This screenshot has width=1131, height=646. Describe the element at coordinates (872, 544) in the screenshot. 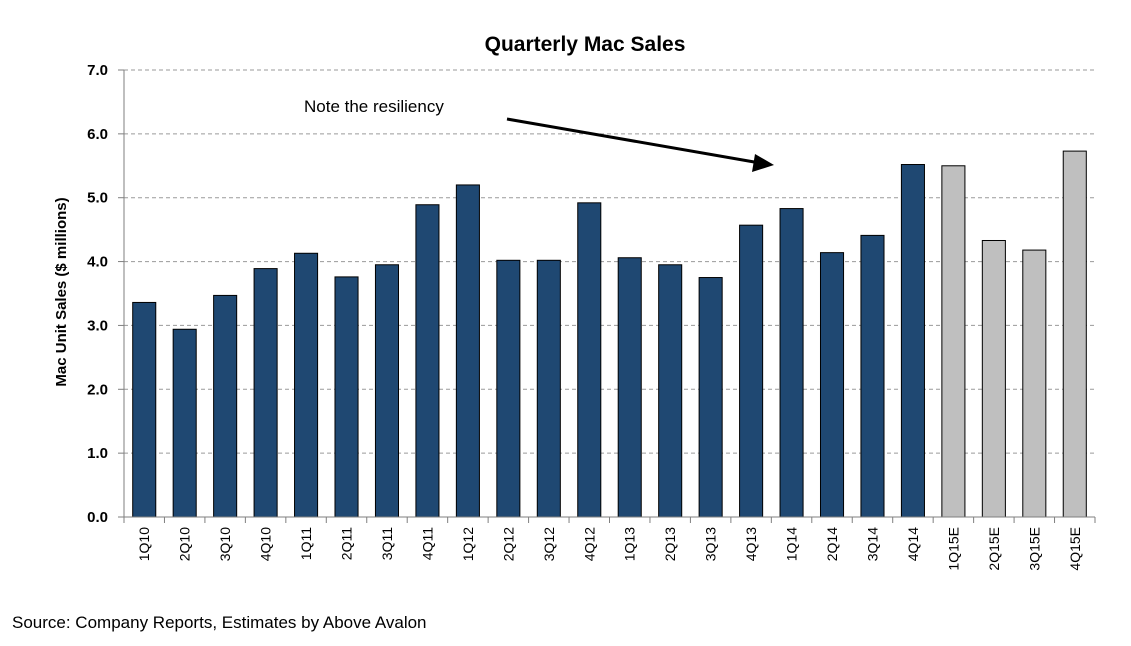

I see `x-tick-label: 3Q14` at that location.